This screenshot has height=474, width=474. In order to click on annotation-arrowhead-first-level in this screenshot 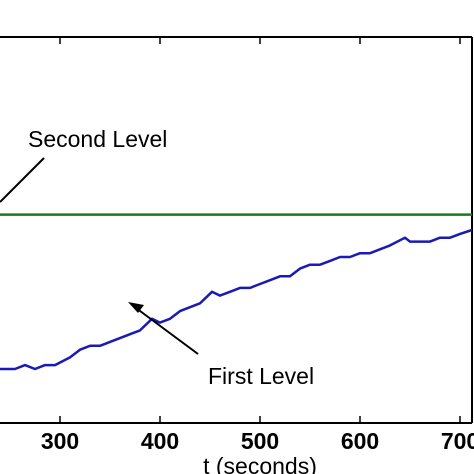, I will do `click(136, 307)`.